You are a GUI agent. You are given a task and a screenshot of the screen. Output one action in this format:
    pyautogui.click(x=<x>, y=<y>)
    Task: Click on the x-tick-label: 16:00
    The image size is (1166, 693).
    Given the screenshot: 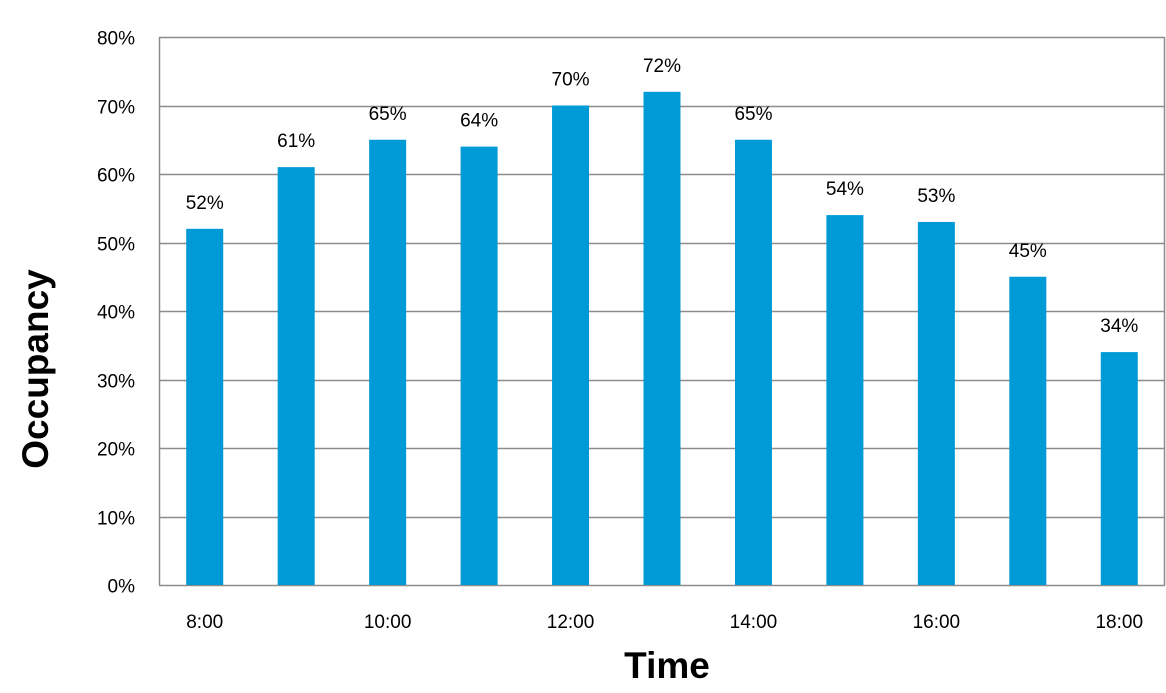 What is the action you would take?
    pyautogui.click(x=937, y=622)
    